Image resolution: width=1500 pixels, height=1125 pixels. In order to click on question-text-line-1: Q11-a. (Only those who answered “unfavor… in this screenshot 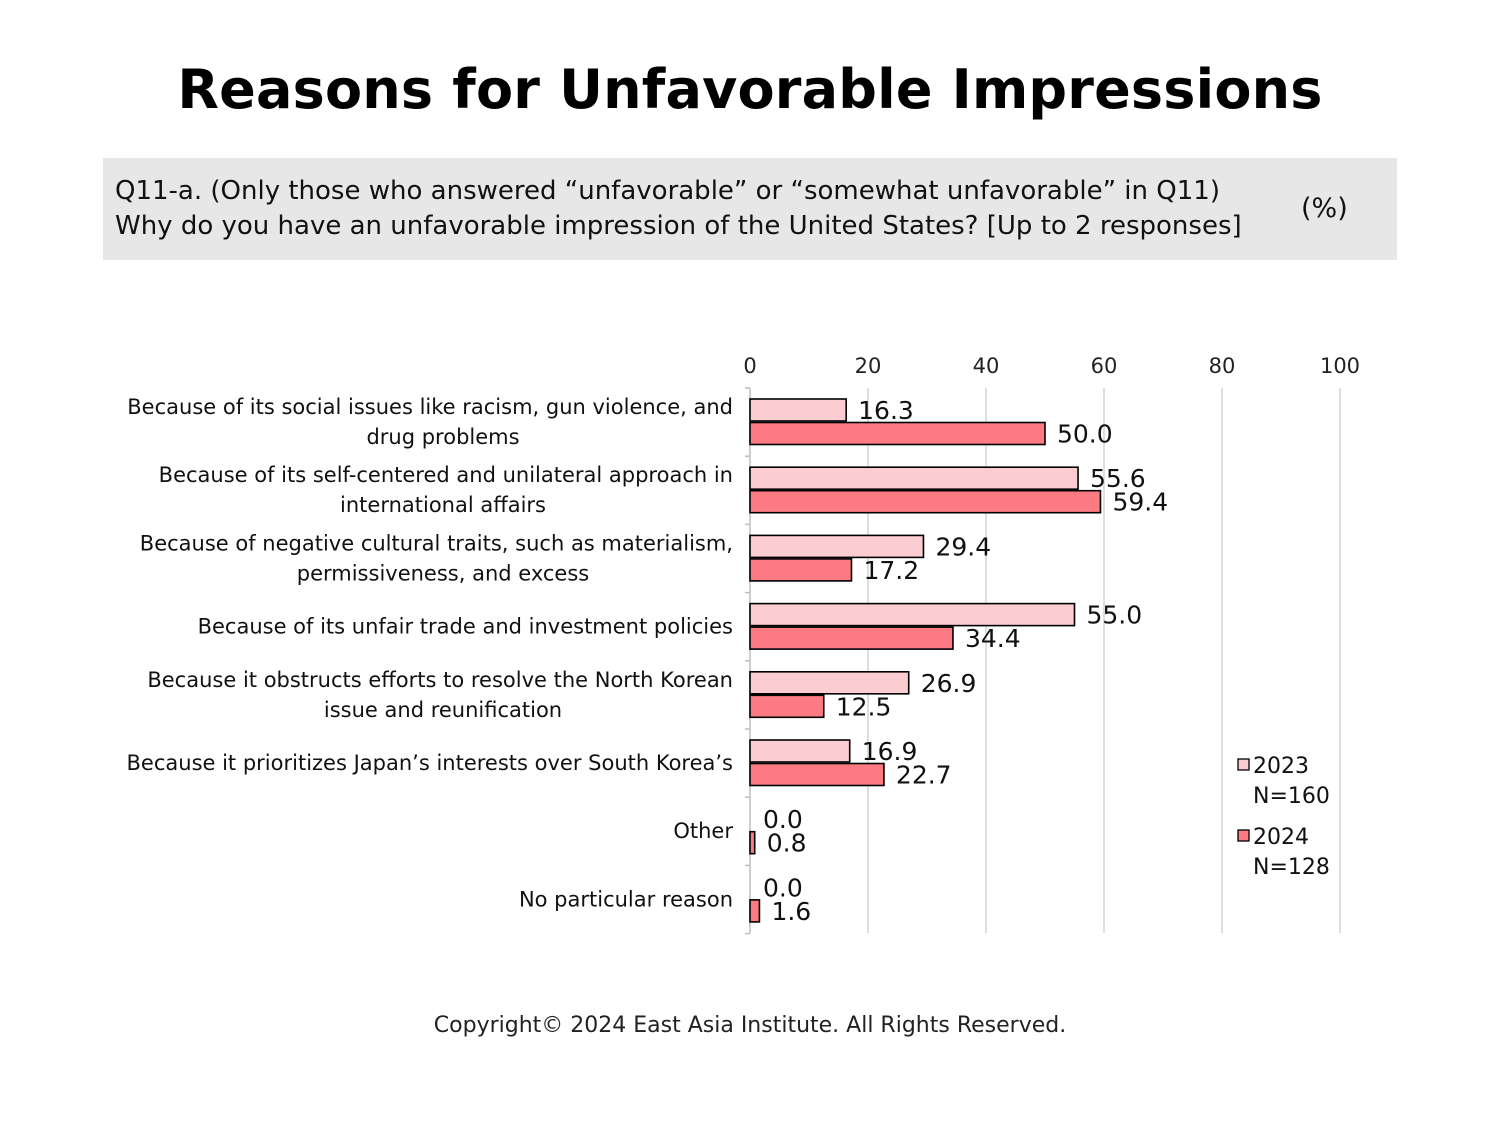, I will do `click(667, 191)`.